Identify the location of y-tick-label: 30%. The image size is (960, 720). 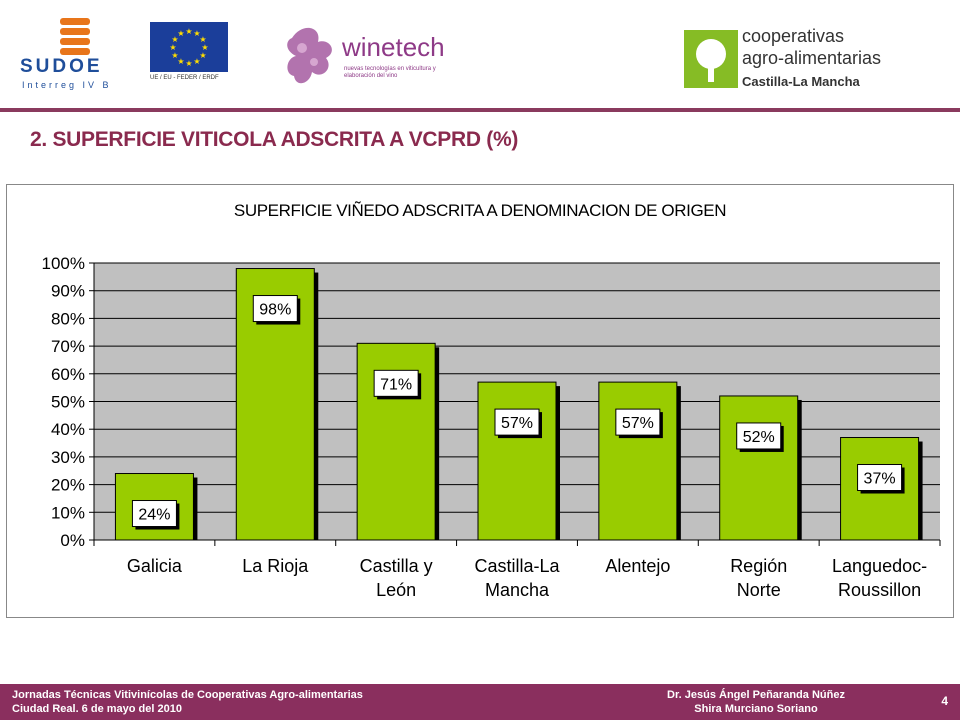
(68, 457).